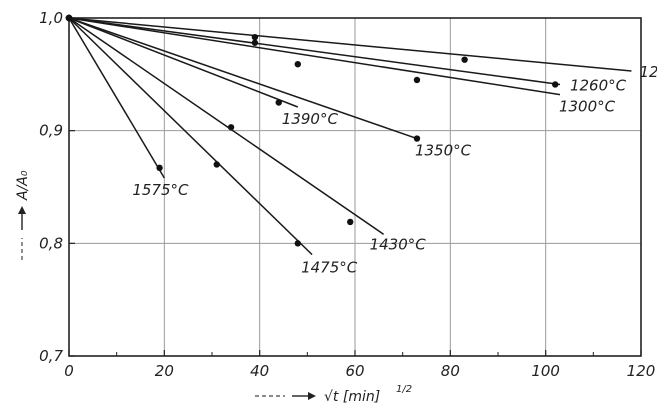  Describe the element at coordinates (23, 215) in the screenshot. I see `y-axis-title: A/A₀` at that location.